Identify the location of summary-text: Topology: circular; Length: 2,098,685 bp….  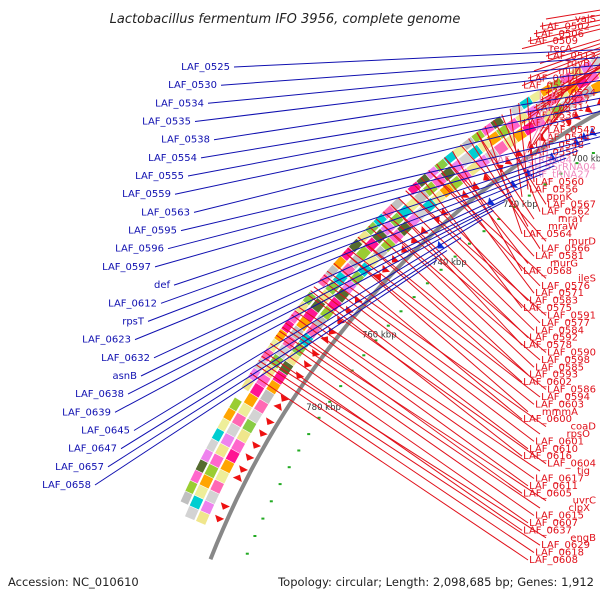
(435, 582).